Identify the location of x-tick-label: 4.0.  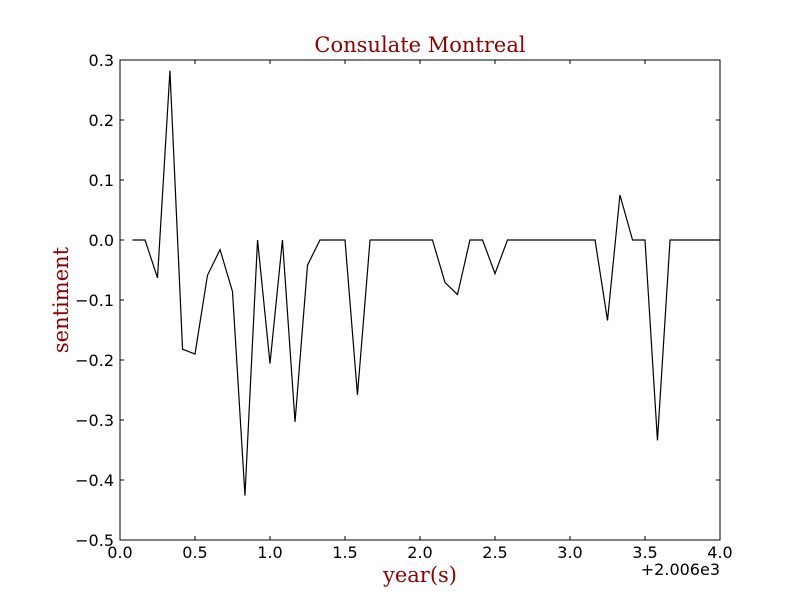
(719, 552).